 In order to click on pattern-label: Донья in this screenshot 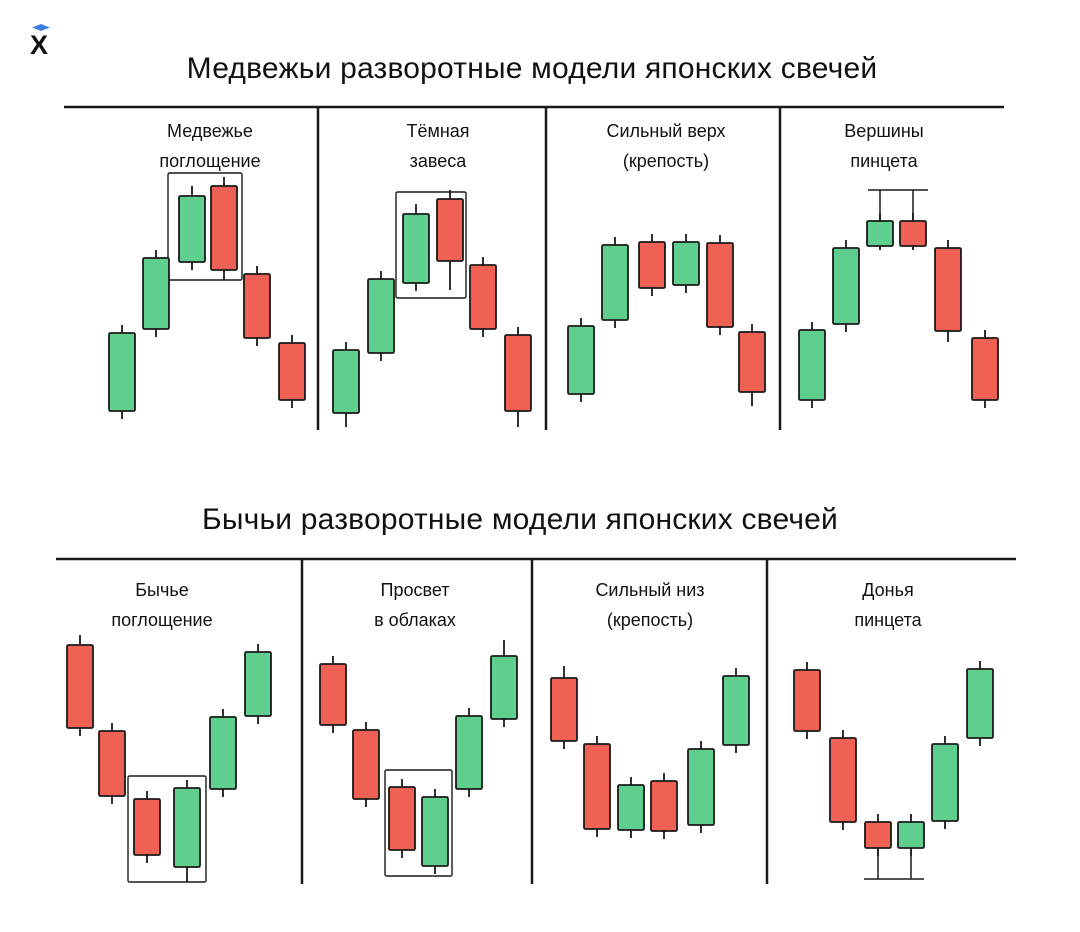, I will do `click(888, 590)`.